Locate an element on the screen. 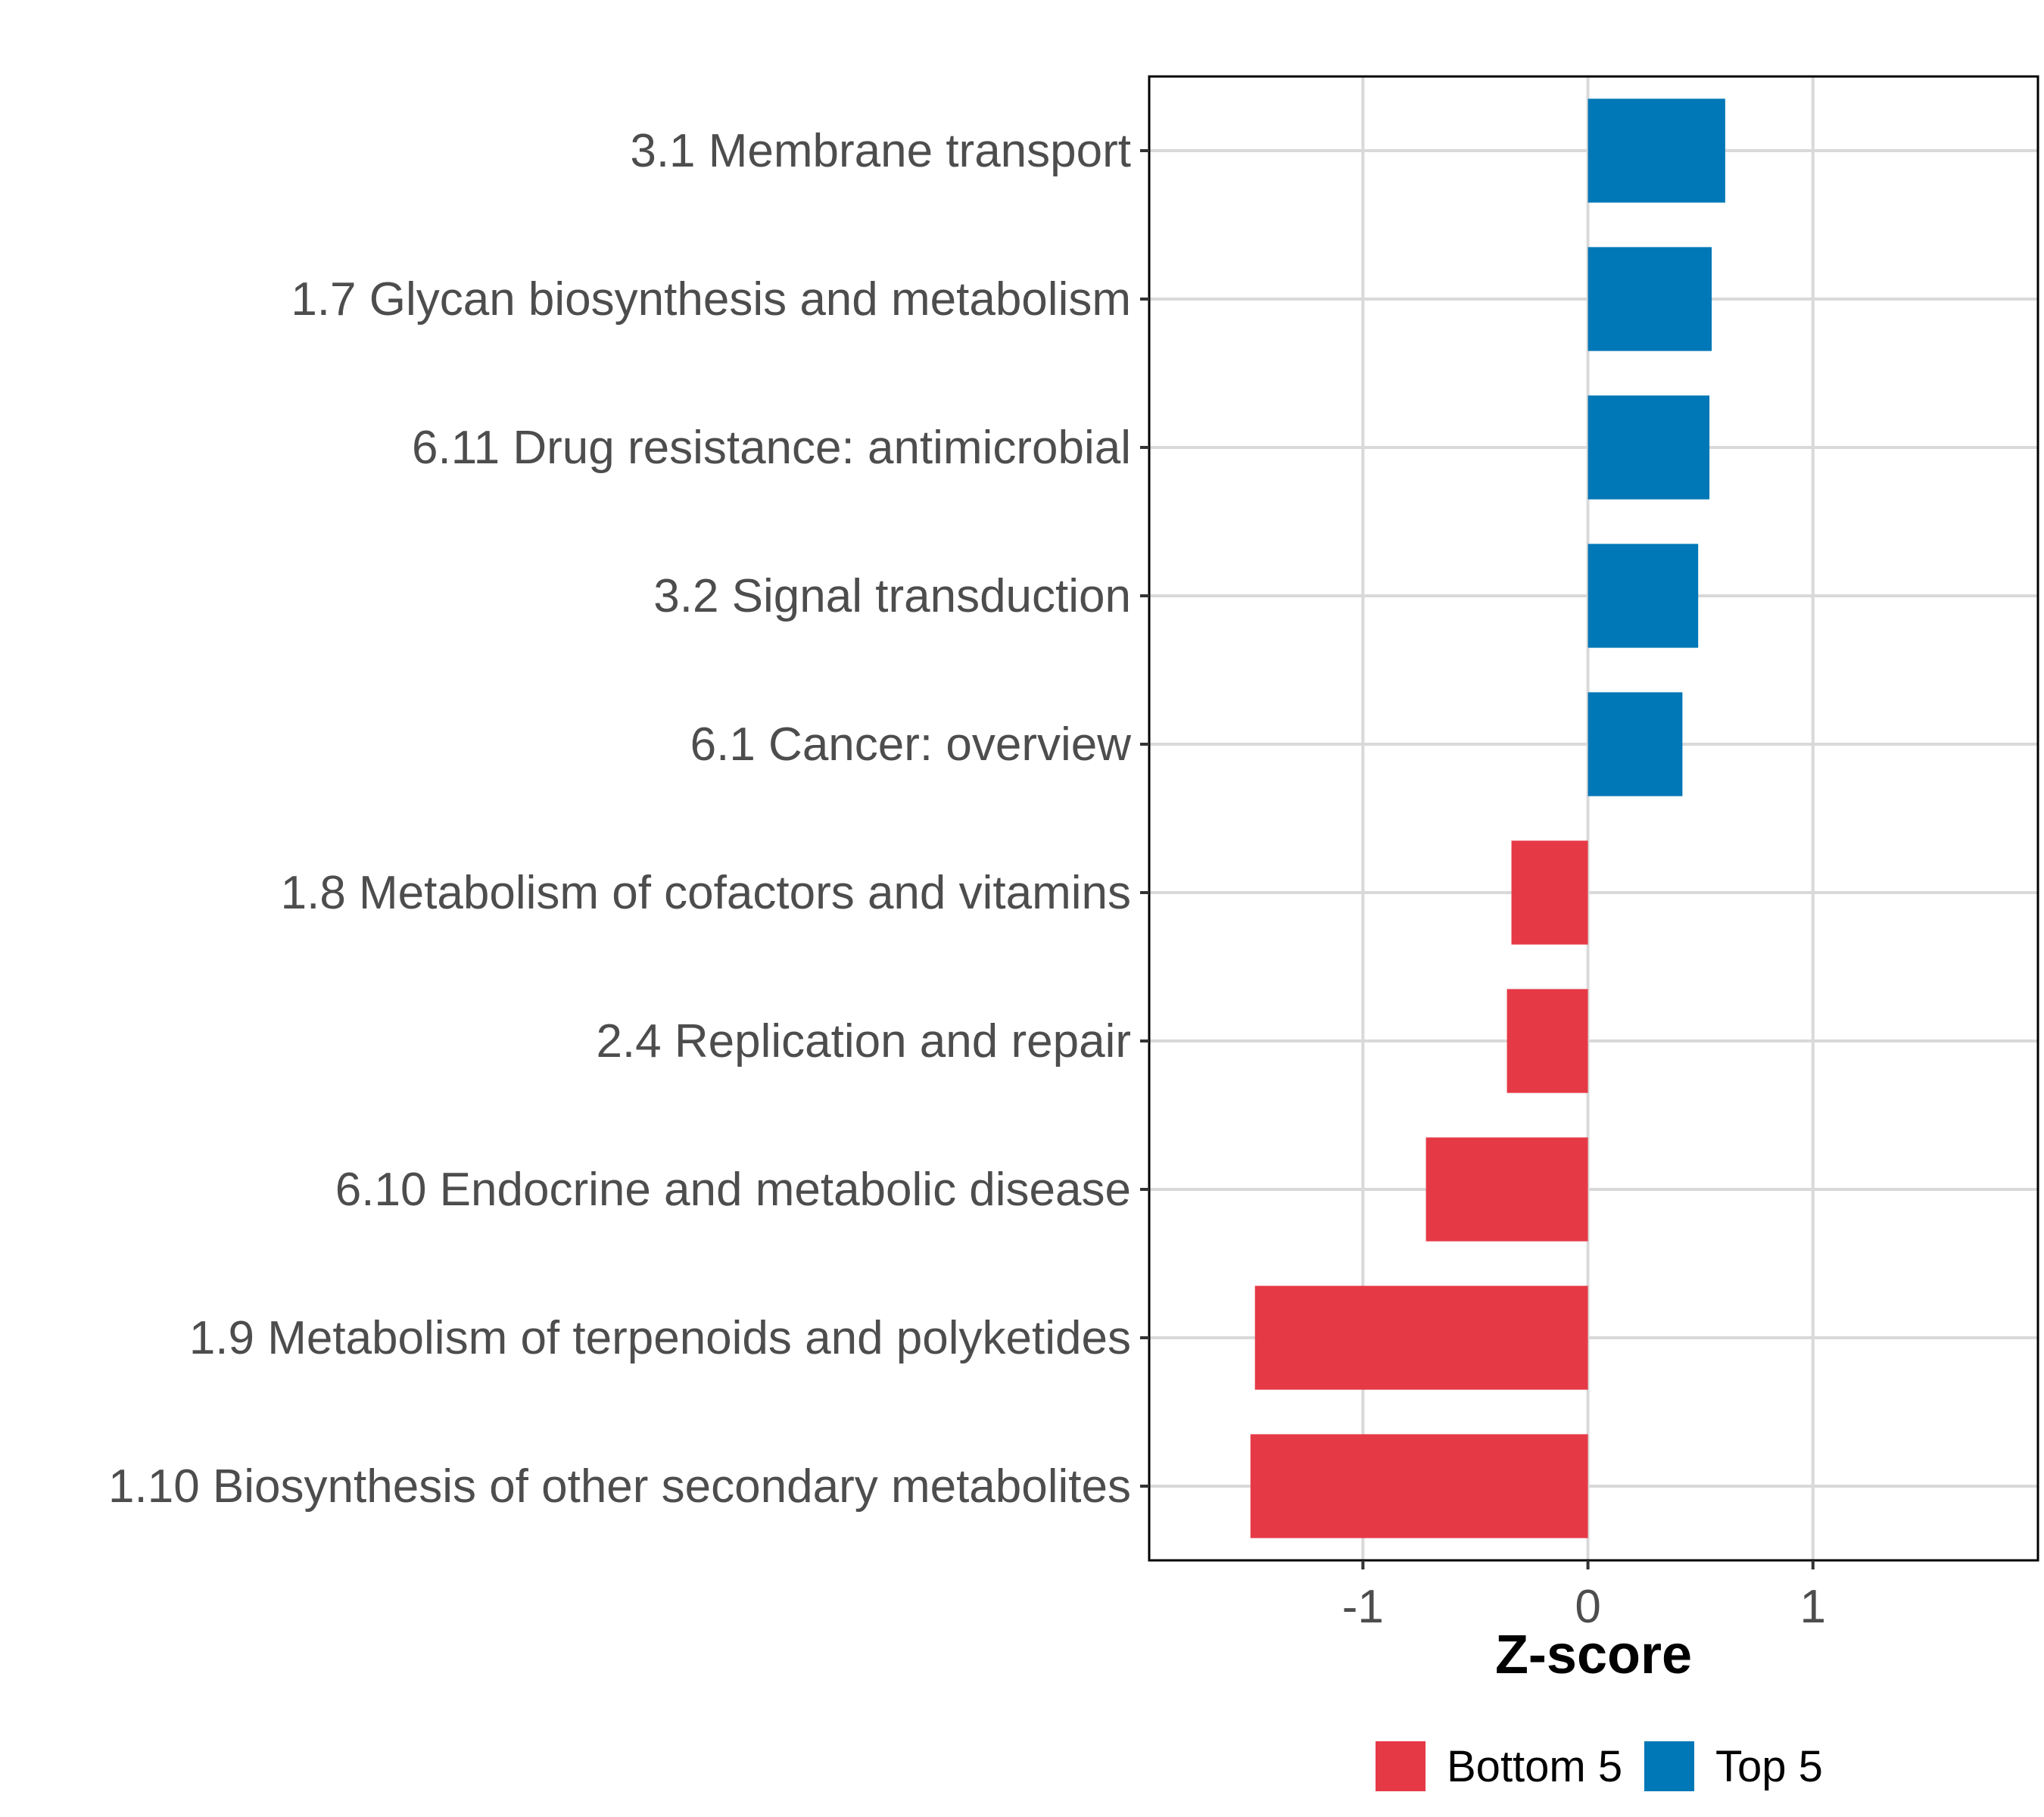 The image size is (2044, 1817). y-tick-label: 1.8 Metabolism of cofactors and vitamins is located at coordinates (706, 893).